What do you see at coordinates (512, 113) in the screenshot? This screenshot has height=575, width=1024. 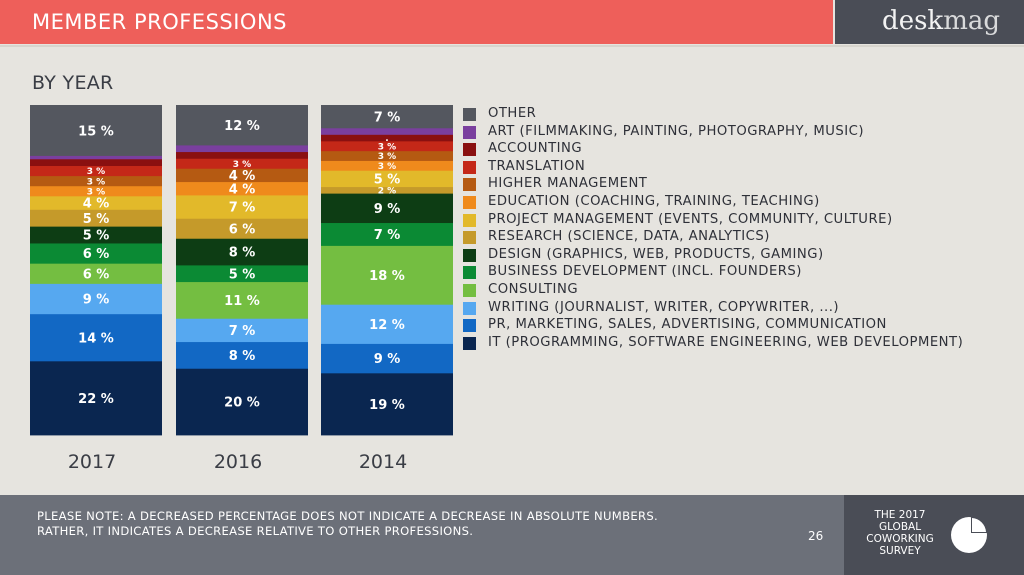 I see `legend-label: OTHER` at bounding box center [512, 113].